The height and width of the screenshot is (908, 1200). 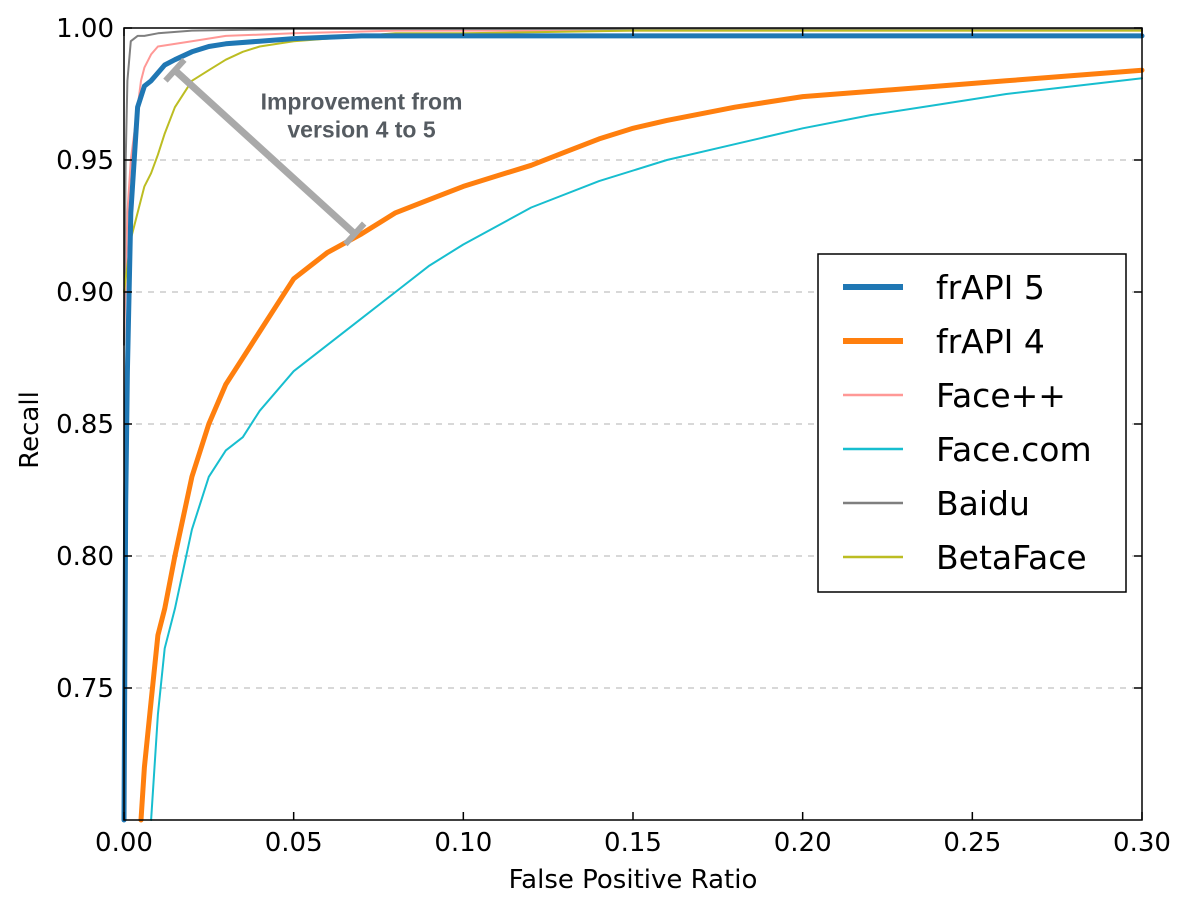 I want to click on y-tick-label: 0.95, so click(x=85, y=161).